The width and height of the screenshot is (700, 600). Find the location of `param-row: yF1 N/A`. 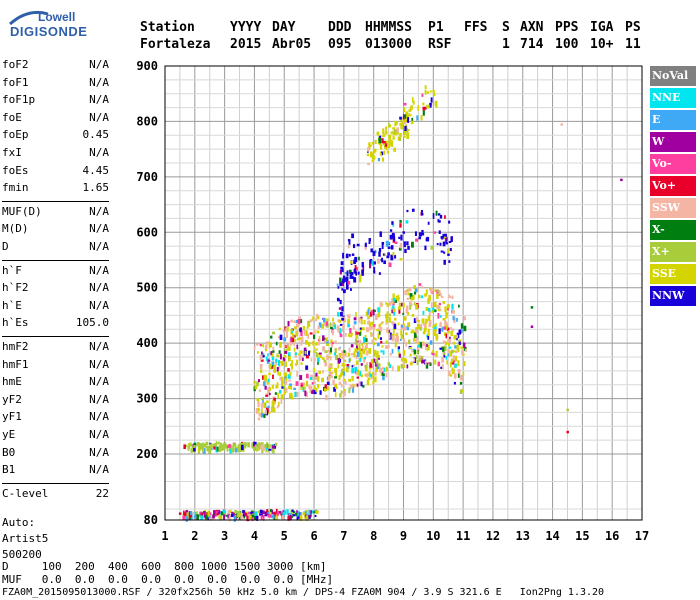

param-row: yF1 N/A is located at coordinates (55, 419).